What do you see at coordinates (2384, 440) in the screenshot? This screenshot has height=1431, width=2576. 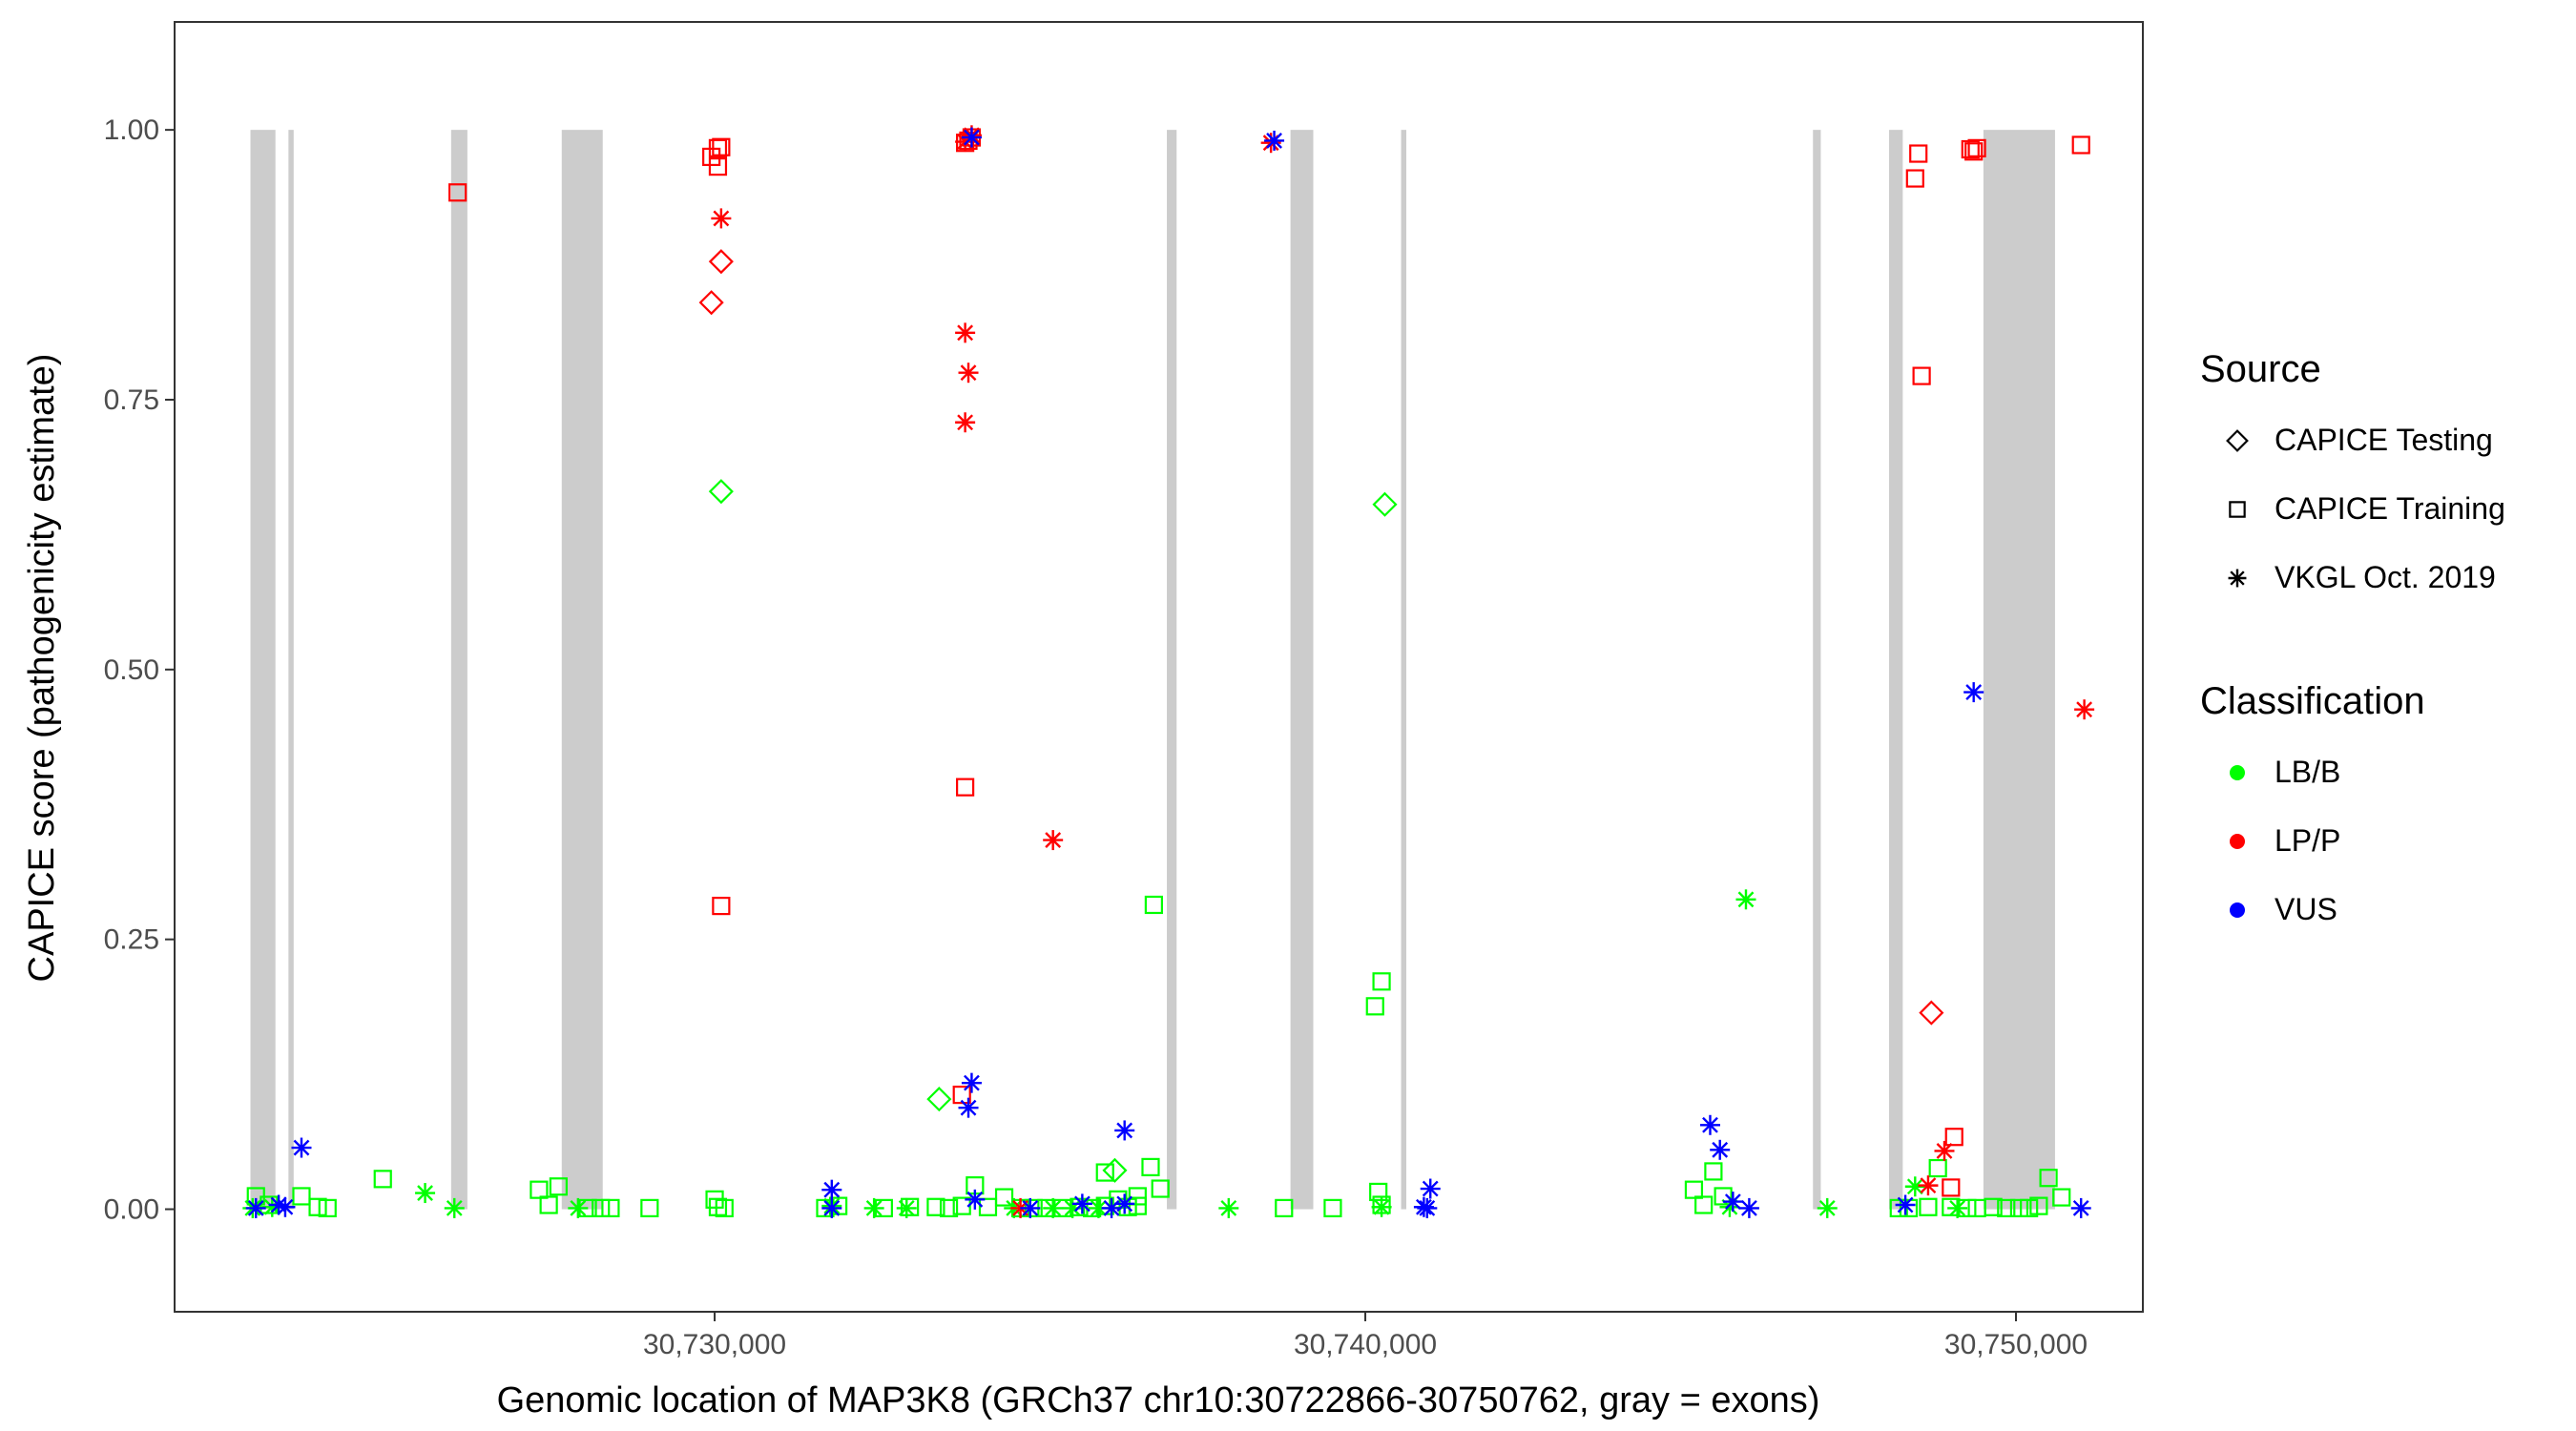 I see `legend-entry-label: CAPICE Testing` at bounding box center [2384, 440].